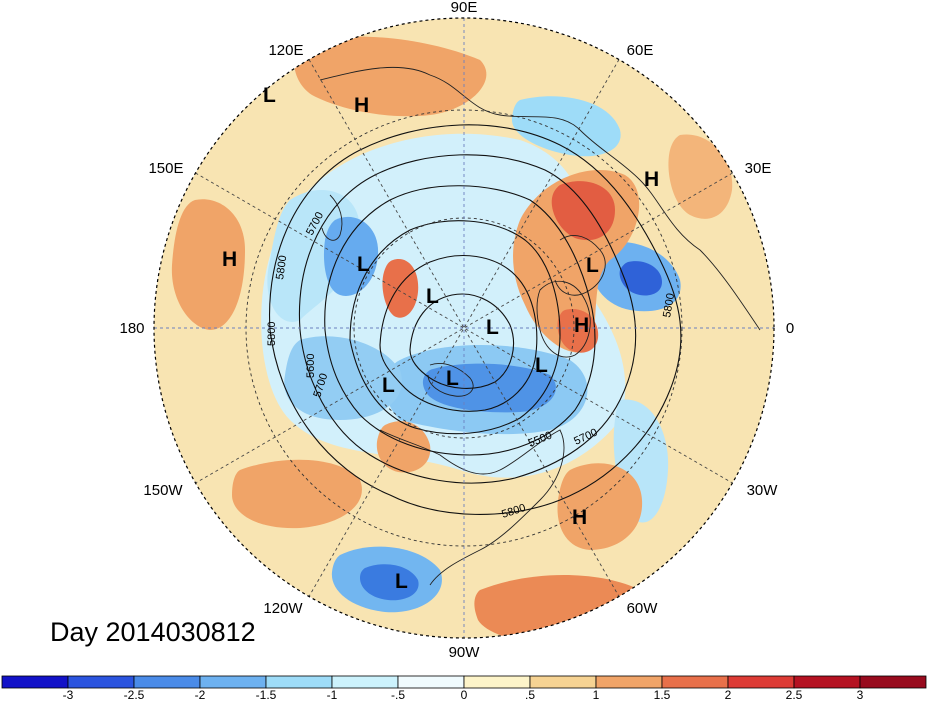 This screenshot has width=928, height=707. I want to click on lon-label-60e: 60E, so click(640, 50).